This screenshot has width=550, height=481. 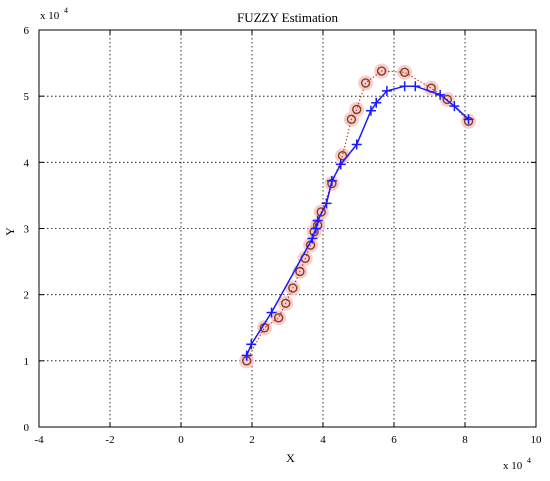 I want to click on y-axis-multiplier-exponent: 4, so click(x=66, y=10).